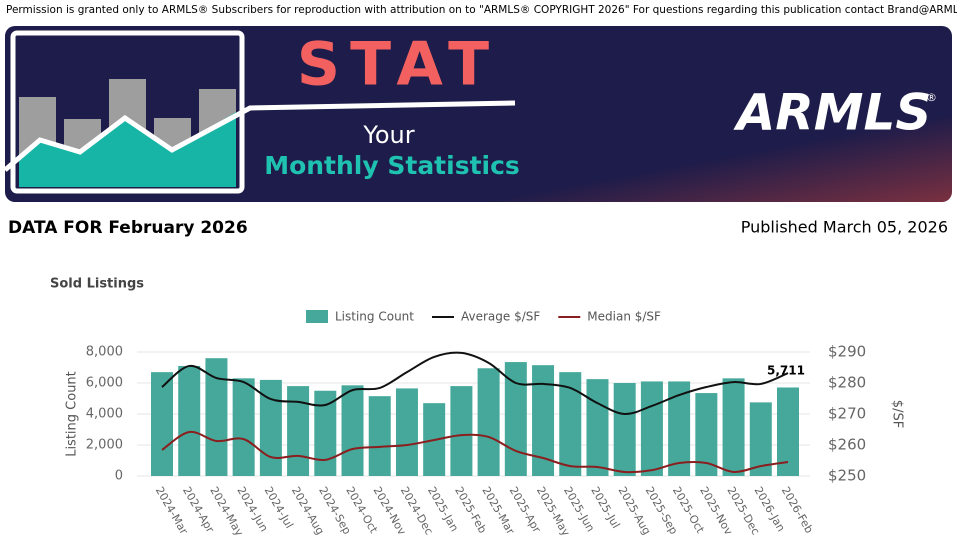 This screenshot has width=957, height=560. What do you see at coordinates (847, 414) in the screenshot?
I see `y2-tick-label: $270` at bounding box center [847, 414].